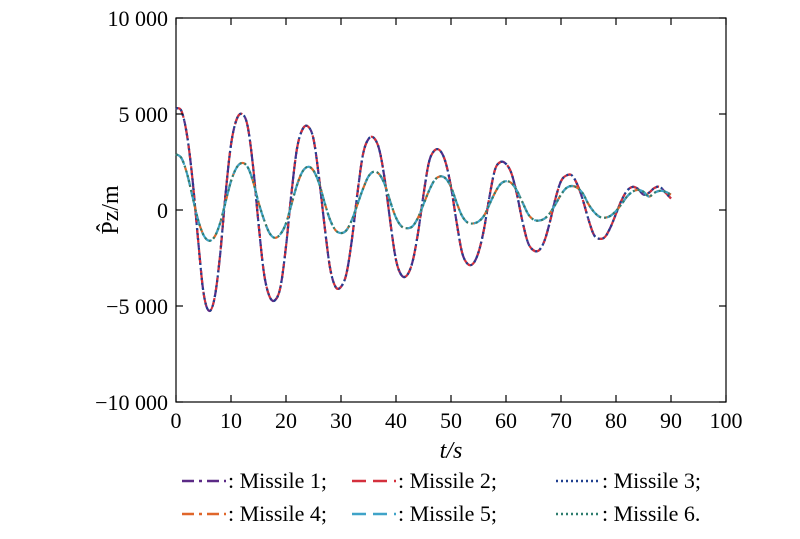 Image resolution: width=800 pixels, height=539 pixels. What do you see at coordinates (726, 420) in the screenshot?
I see `x-tick-label: 100` at bounding box center [726, 420].